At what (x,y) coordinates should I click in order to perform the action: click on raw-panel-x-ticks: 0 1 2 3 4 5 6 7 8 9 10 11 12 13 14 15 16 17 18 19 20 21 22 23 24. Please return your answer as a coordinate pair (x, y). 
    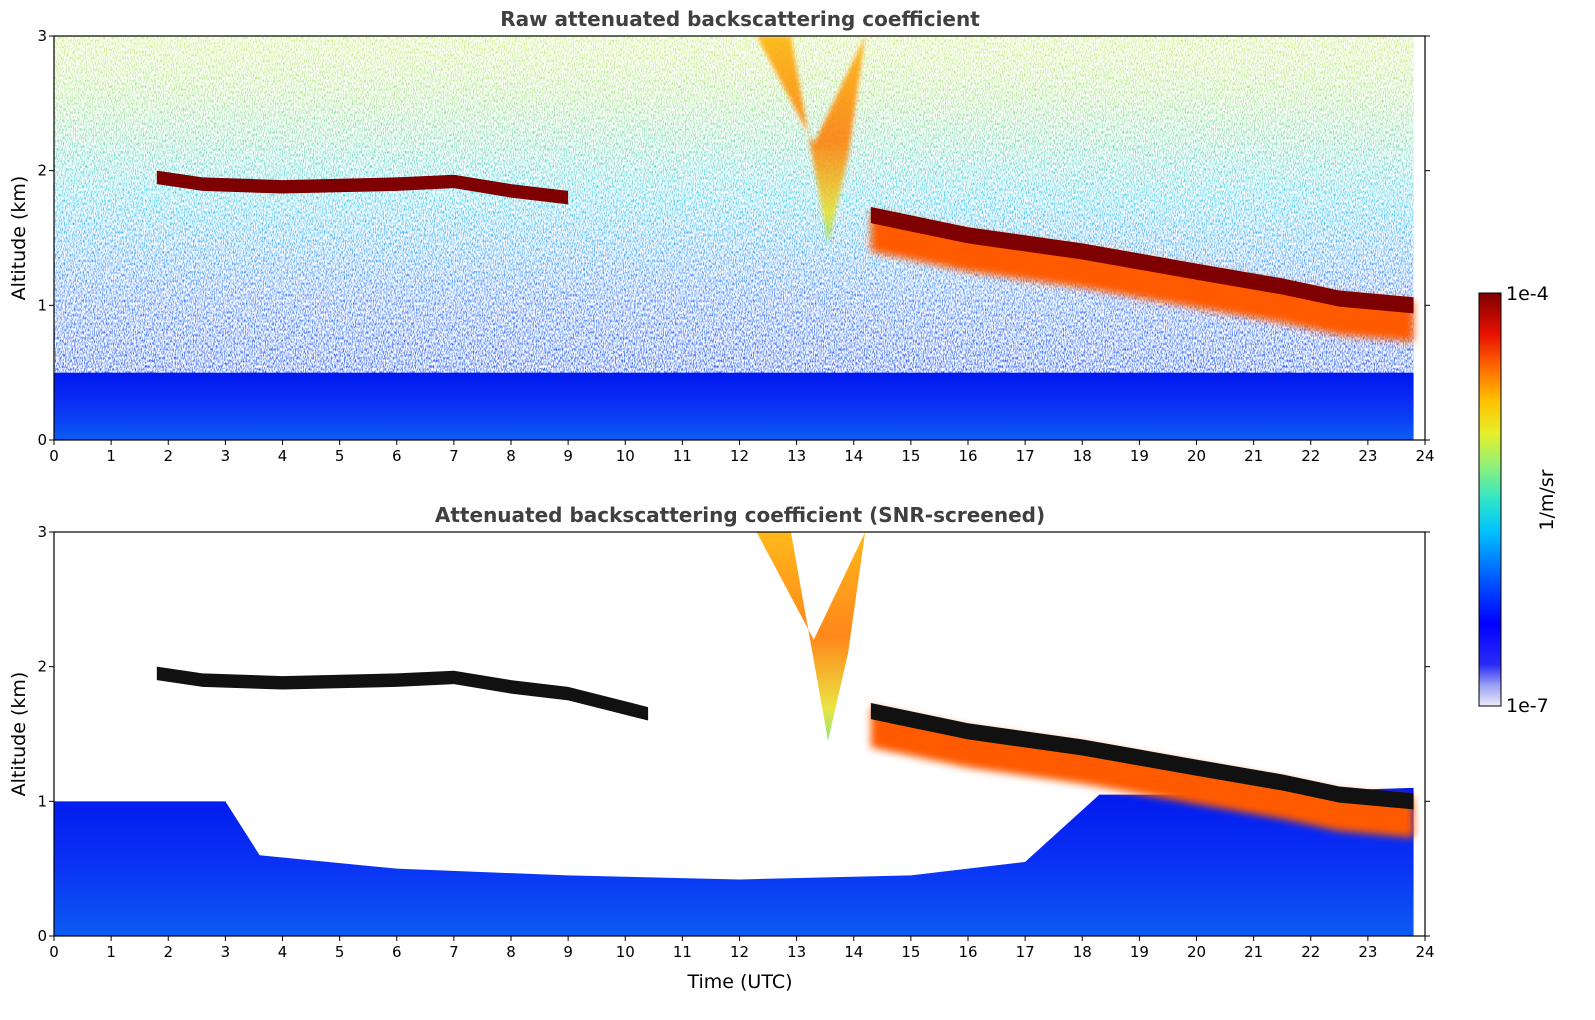
    Looking at the image, I should click on (742, 452).